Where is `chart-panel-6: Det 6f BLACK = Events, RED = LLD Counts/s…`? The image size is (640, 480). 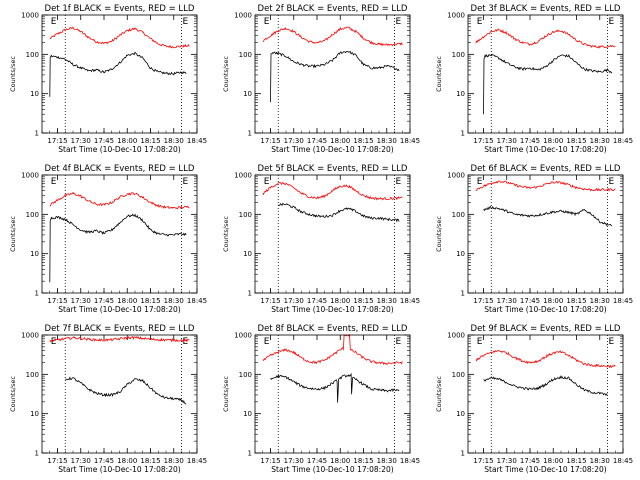
chart-panel-6: Det 6f BLACK = Events, RED = LLD Counts/s… is located at coordinates (534, 239).